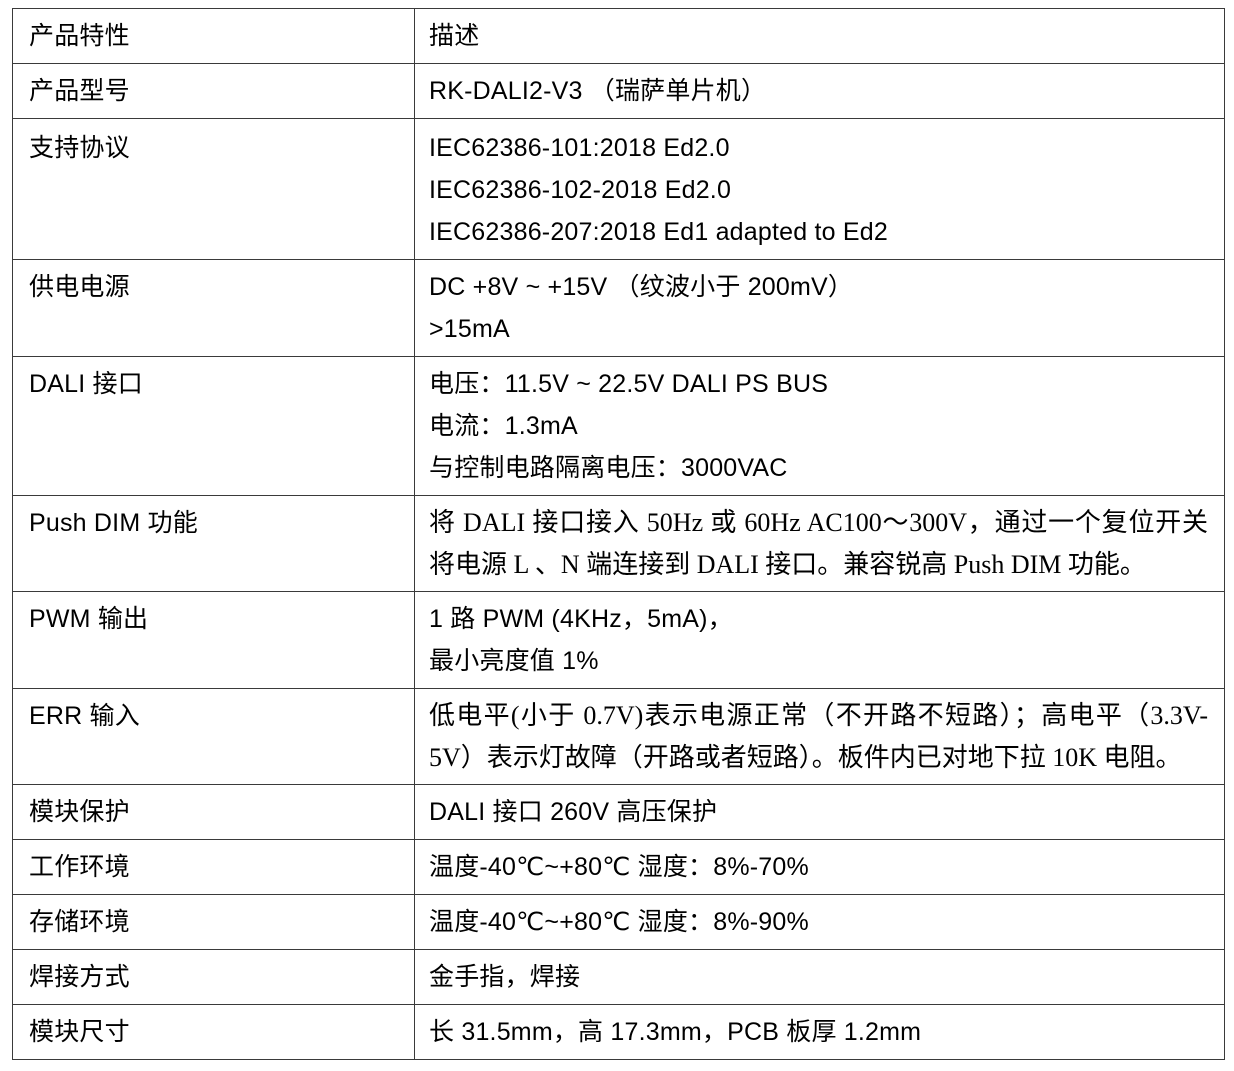 The width and height of the screenshot is (1234, 1071). What do you see at coordinates (79, 91) in the screenshot?
I see `feature-label: 产品型号` at bounding box center [79, 91].